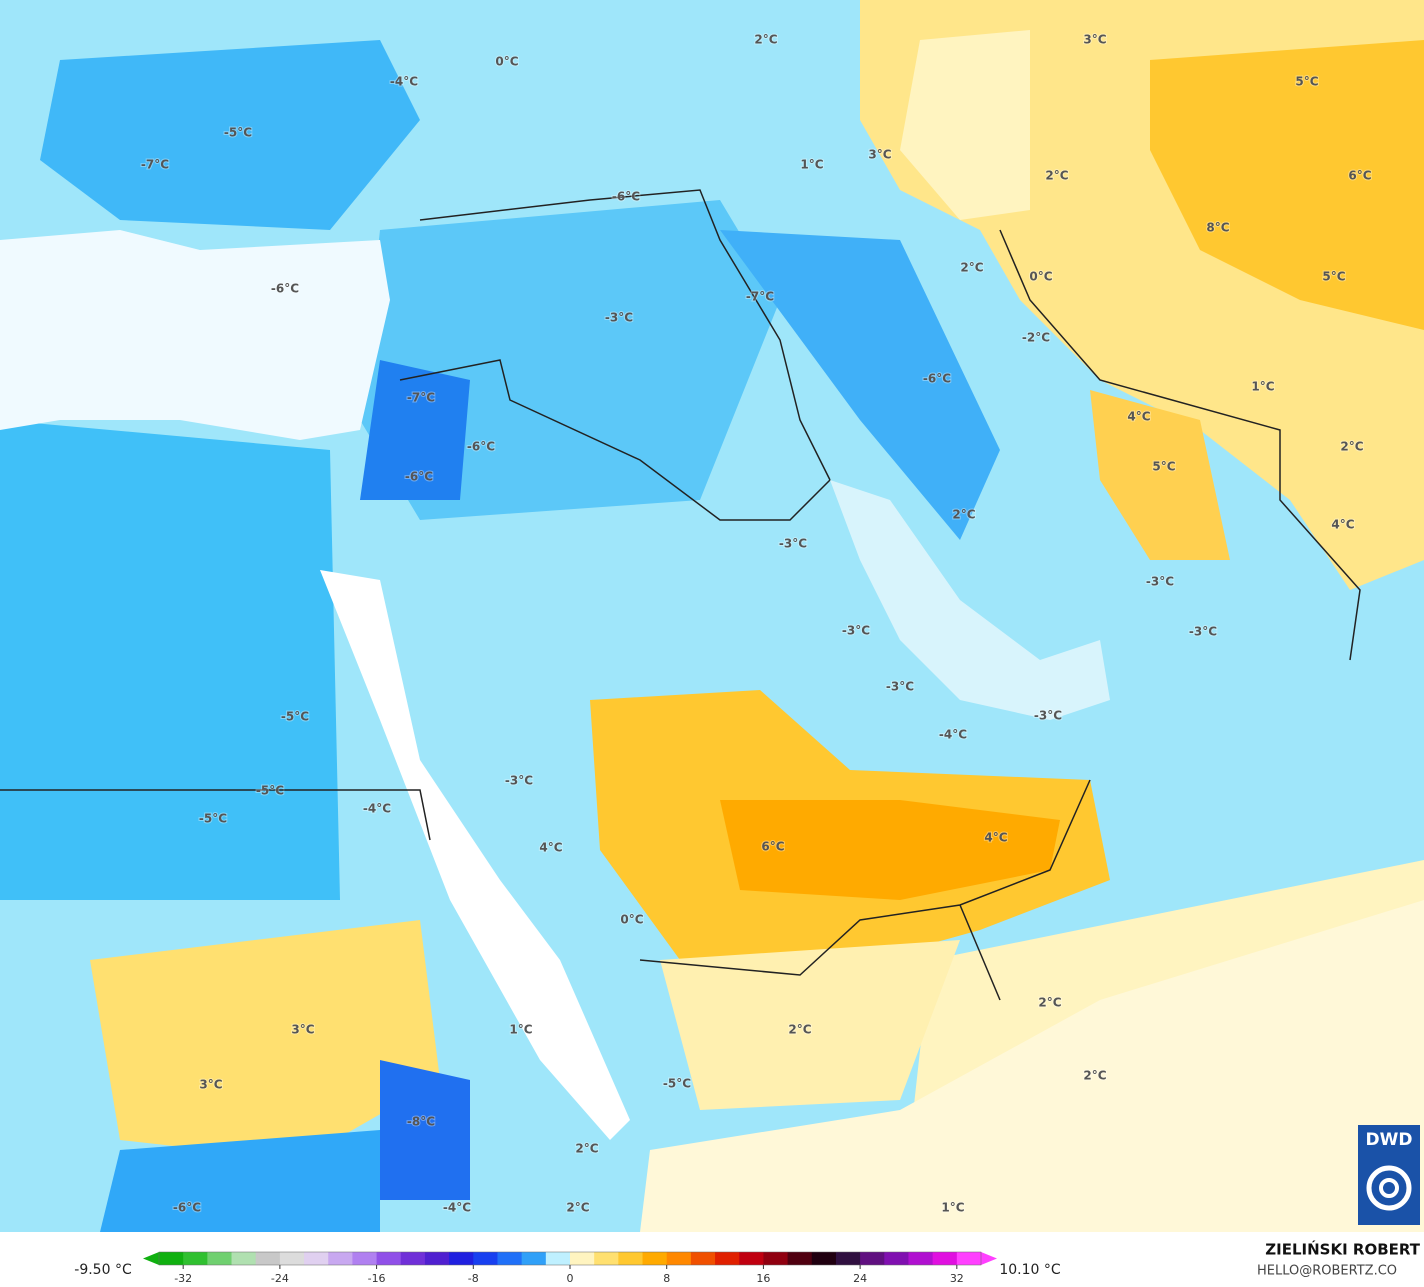  Describe the element at coordinates (1163, 467) in the screenshot. I see `contour-label: 5°C` at that location.